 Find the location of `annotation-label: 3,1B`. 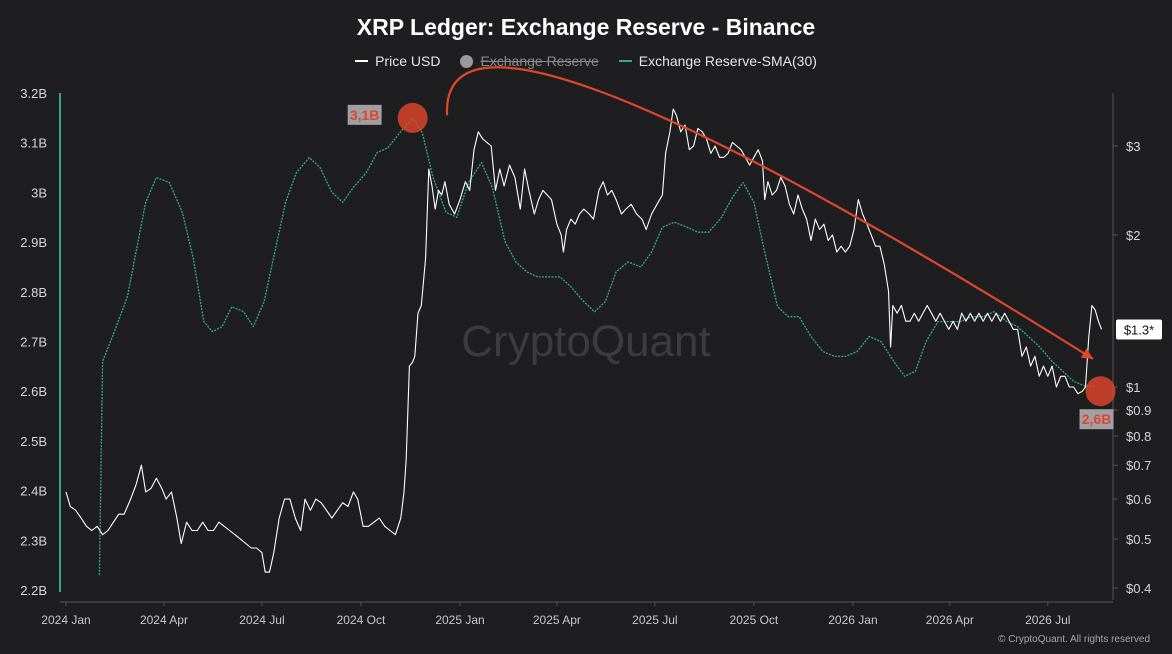

annotation-label: 3,1B is located at coordinates (365, 115).